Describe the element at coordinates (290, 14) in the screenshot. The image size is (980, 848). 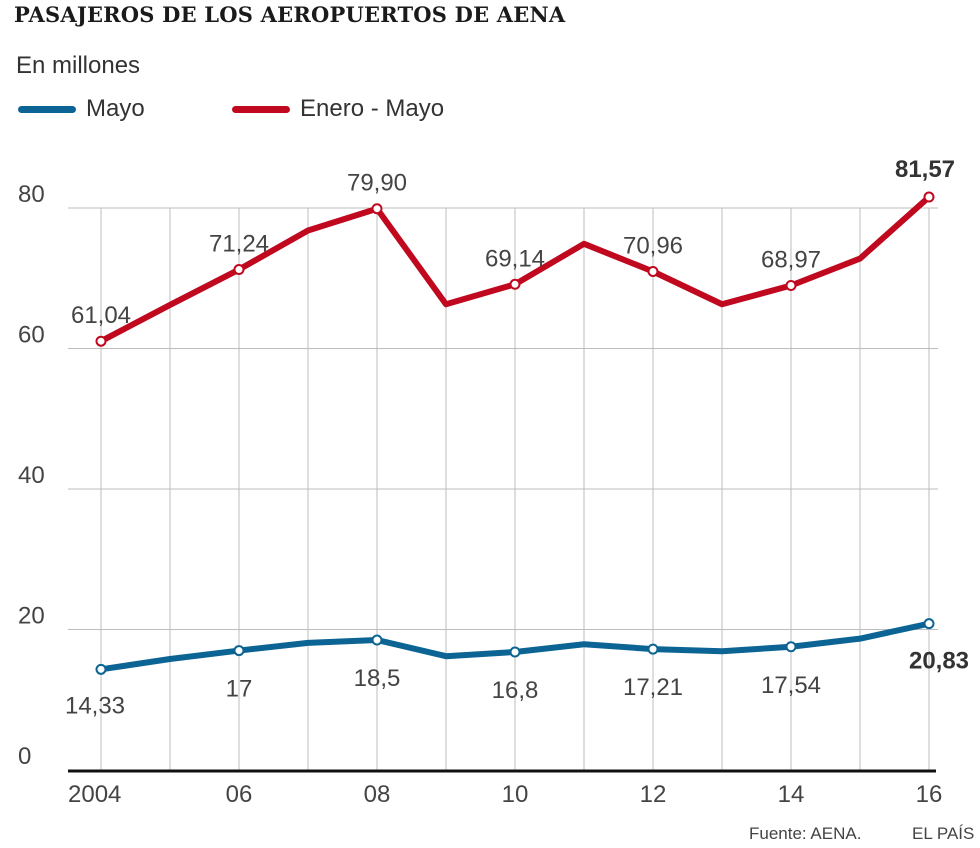
I see `chart-title: PASAJEROS DE LOS AEROPUERTOS DE AENA` at that location.